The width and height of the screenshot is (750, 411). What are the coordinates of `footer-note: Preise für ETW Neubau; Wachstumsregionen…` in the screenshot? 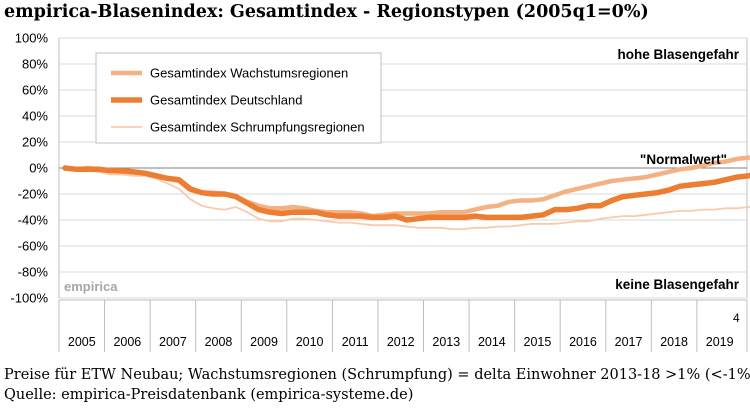 It's located at (377, 375).